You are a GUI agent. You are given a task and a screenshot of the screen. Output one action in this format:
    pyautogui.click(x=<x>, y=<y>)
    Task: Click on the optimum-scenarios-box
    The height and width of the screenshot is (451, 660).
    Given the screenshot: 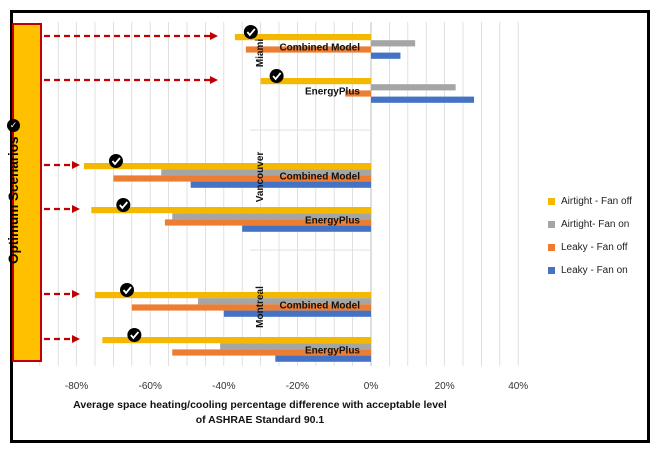 What is the action you would take?
    pyautogui.click(x=27, y=192)
    